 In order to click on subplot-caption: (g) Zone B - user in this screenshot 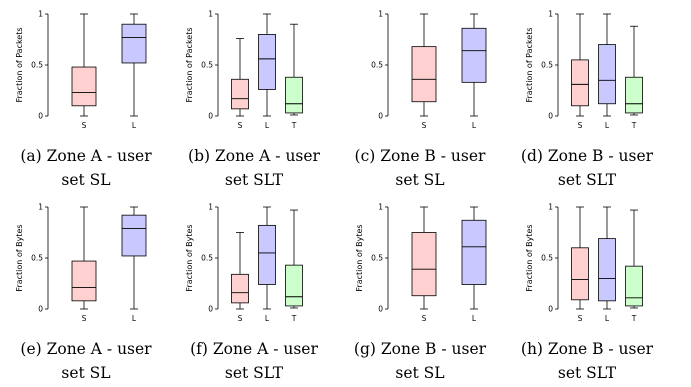, I will do `click(420, 349)`.